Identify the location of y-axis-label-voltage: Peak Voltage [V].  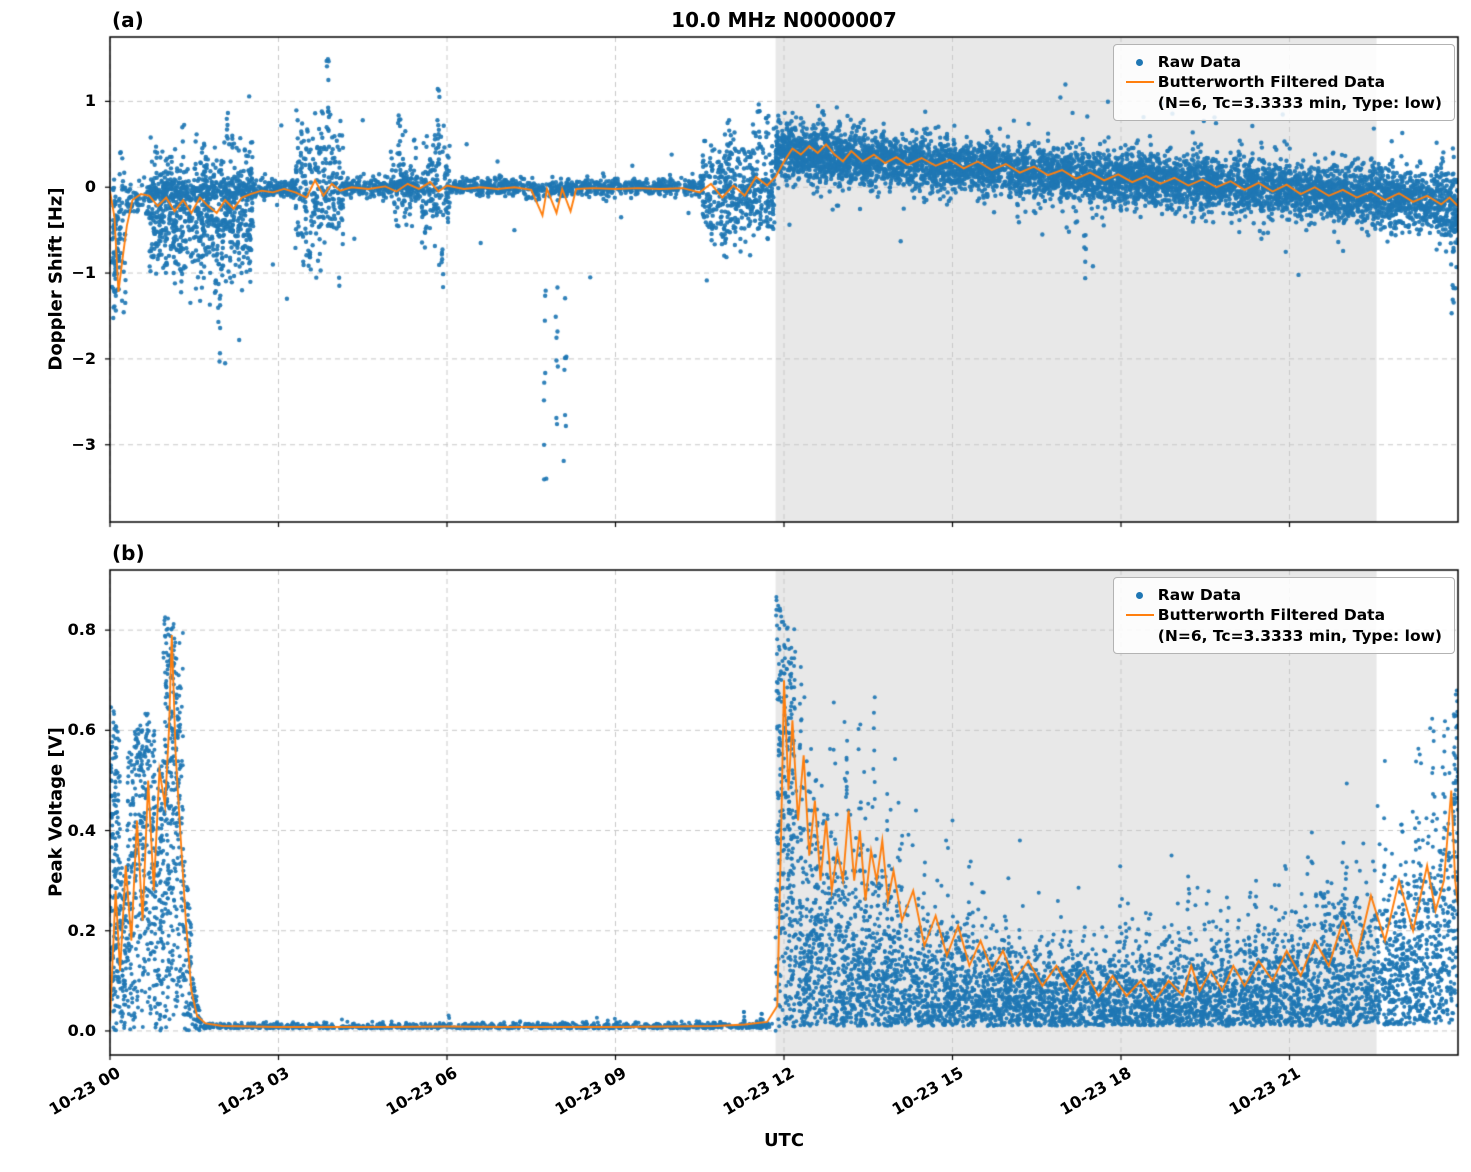
(56, 812).